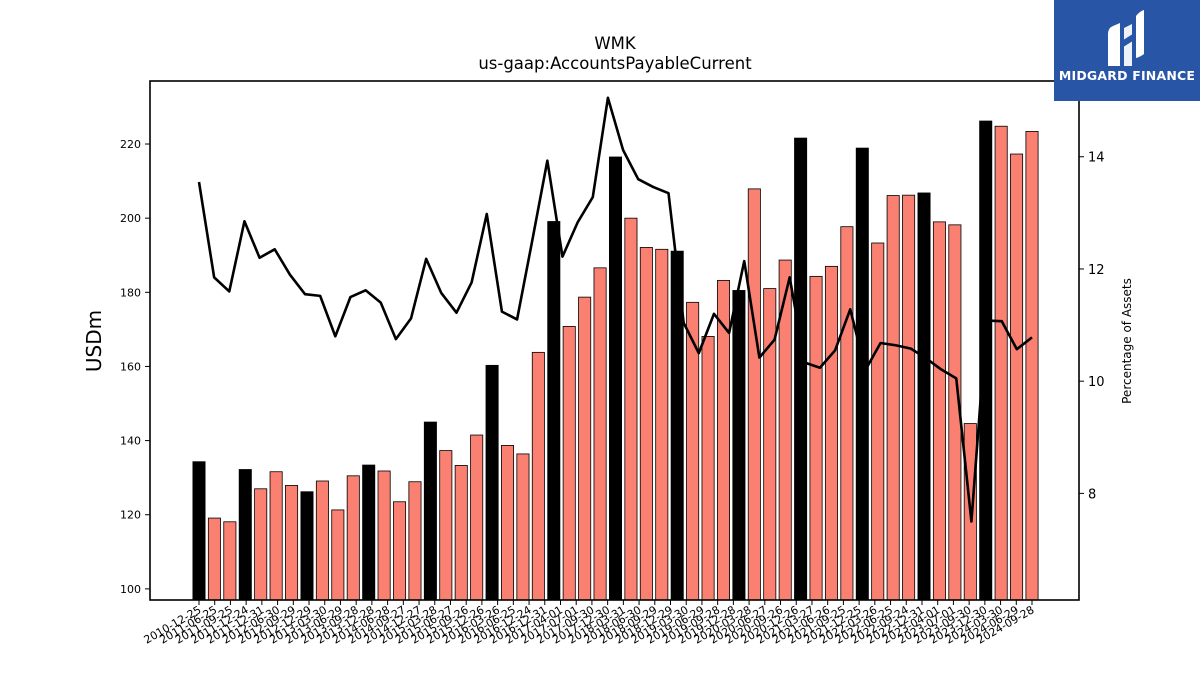  Describe the element at coordinates (1127, 75) in the screenshot. I see `brand-name: MIDGARD FINANCE` at that location.